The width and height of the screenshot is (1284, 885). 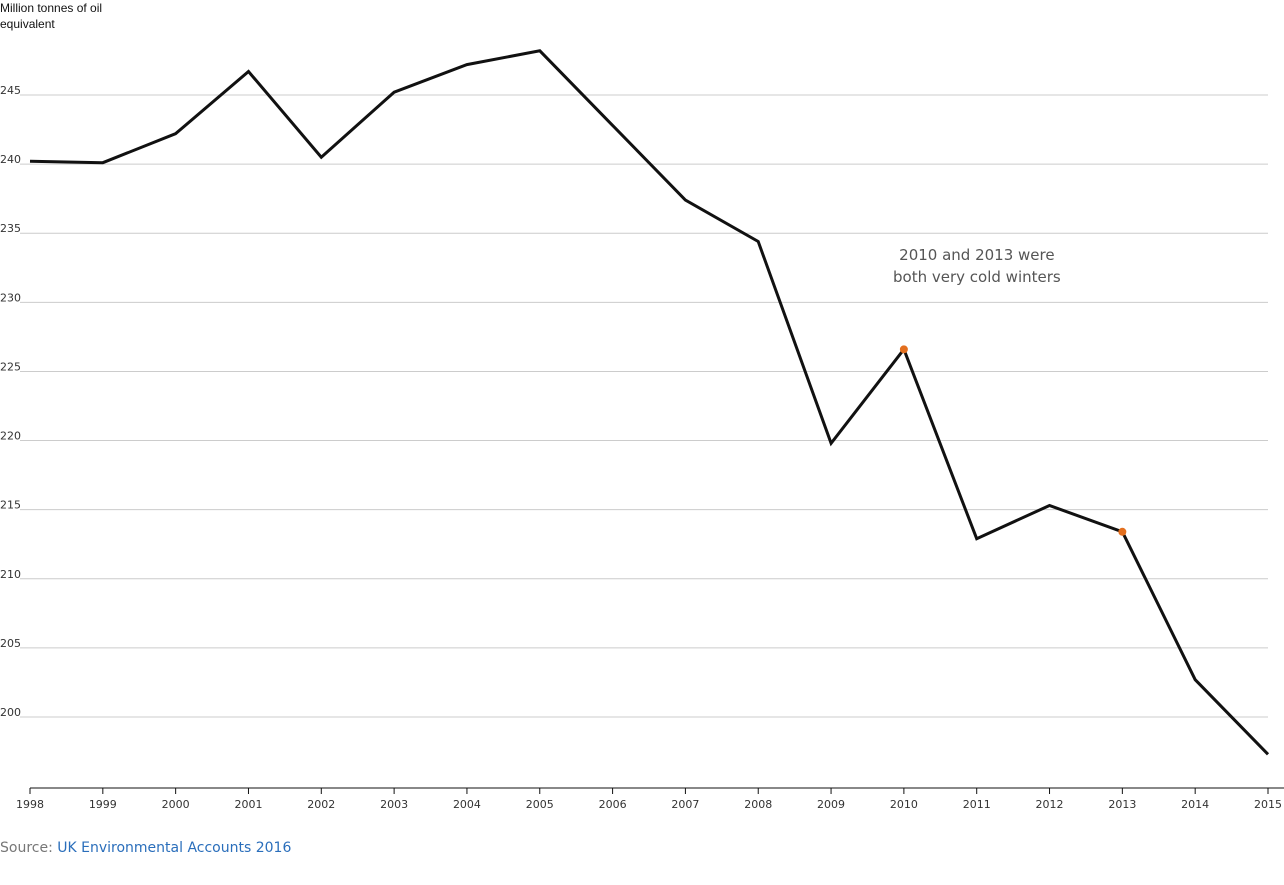 What do you see at coordinates (10, 366) in the screenshot?
I see `y-tick-label: 225` at bounding box center [10, 366].